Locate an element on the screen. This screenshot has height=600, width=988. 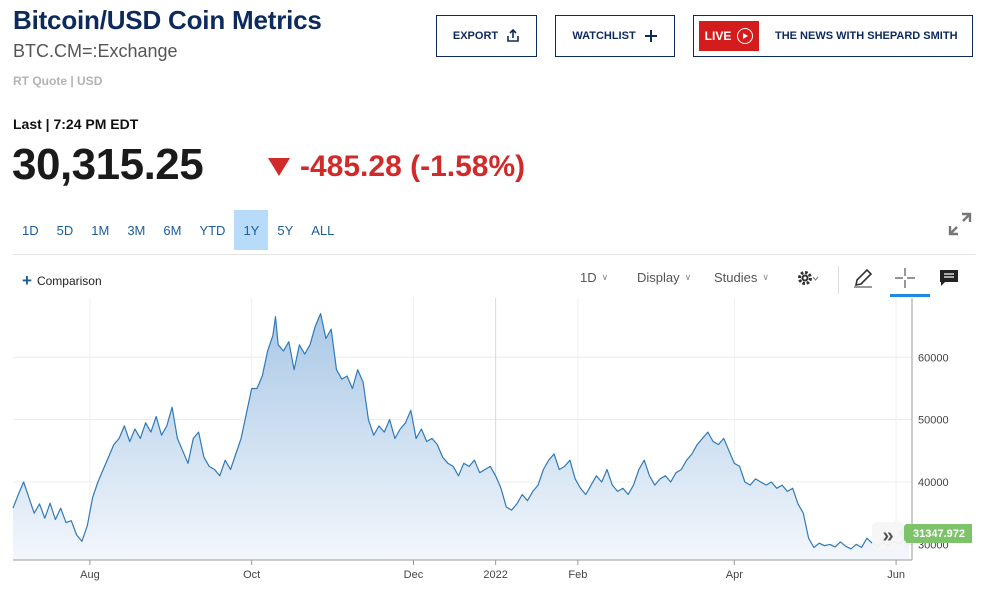
comparison-button: + Comparison is located at coordinates (62, 280).